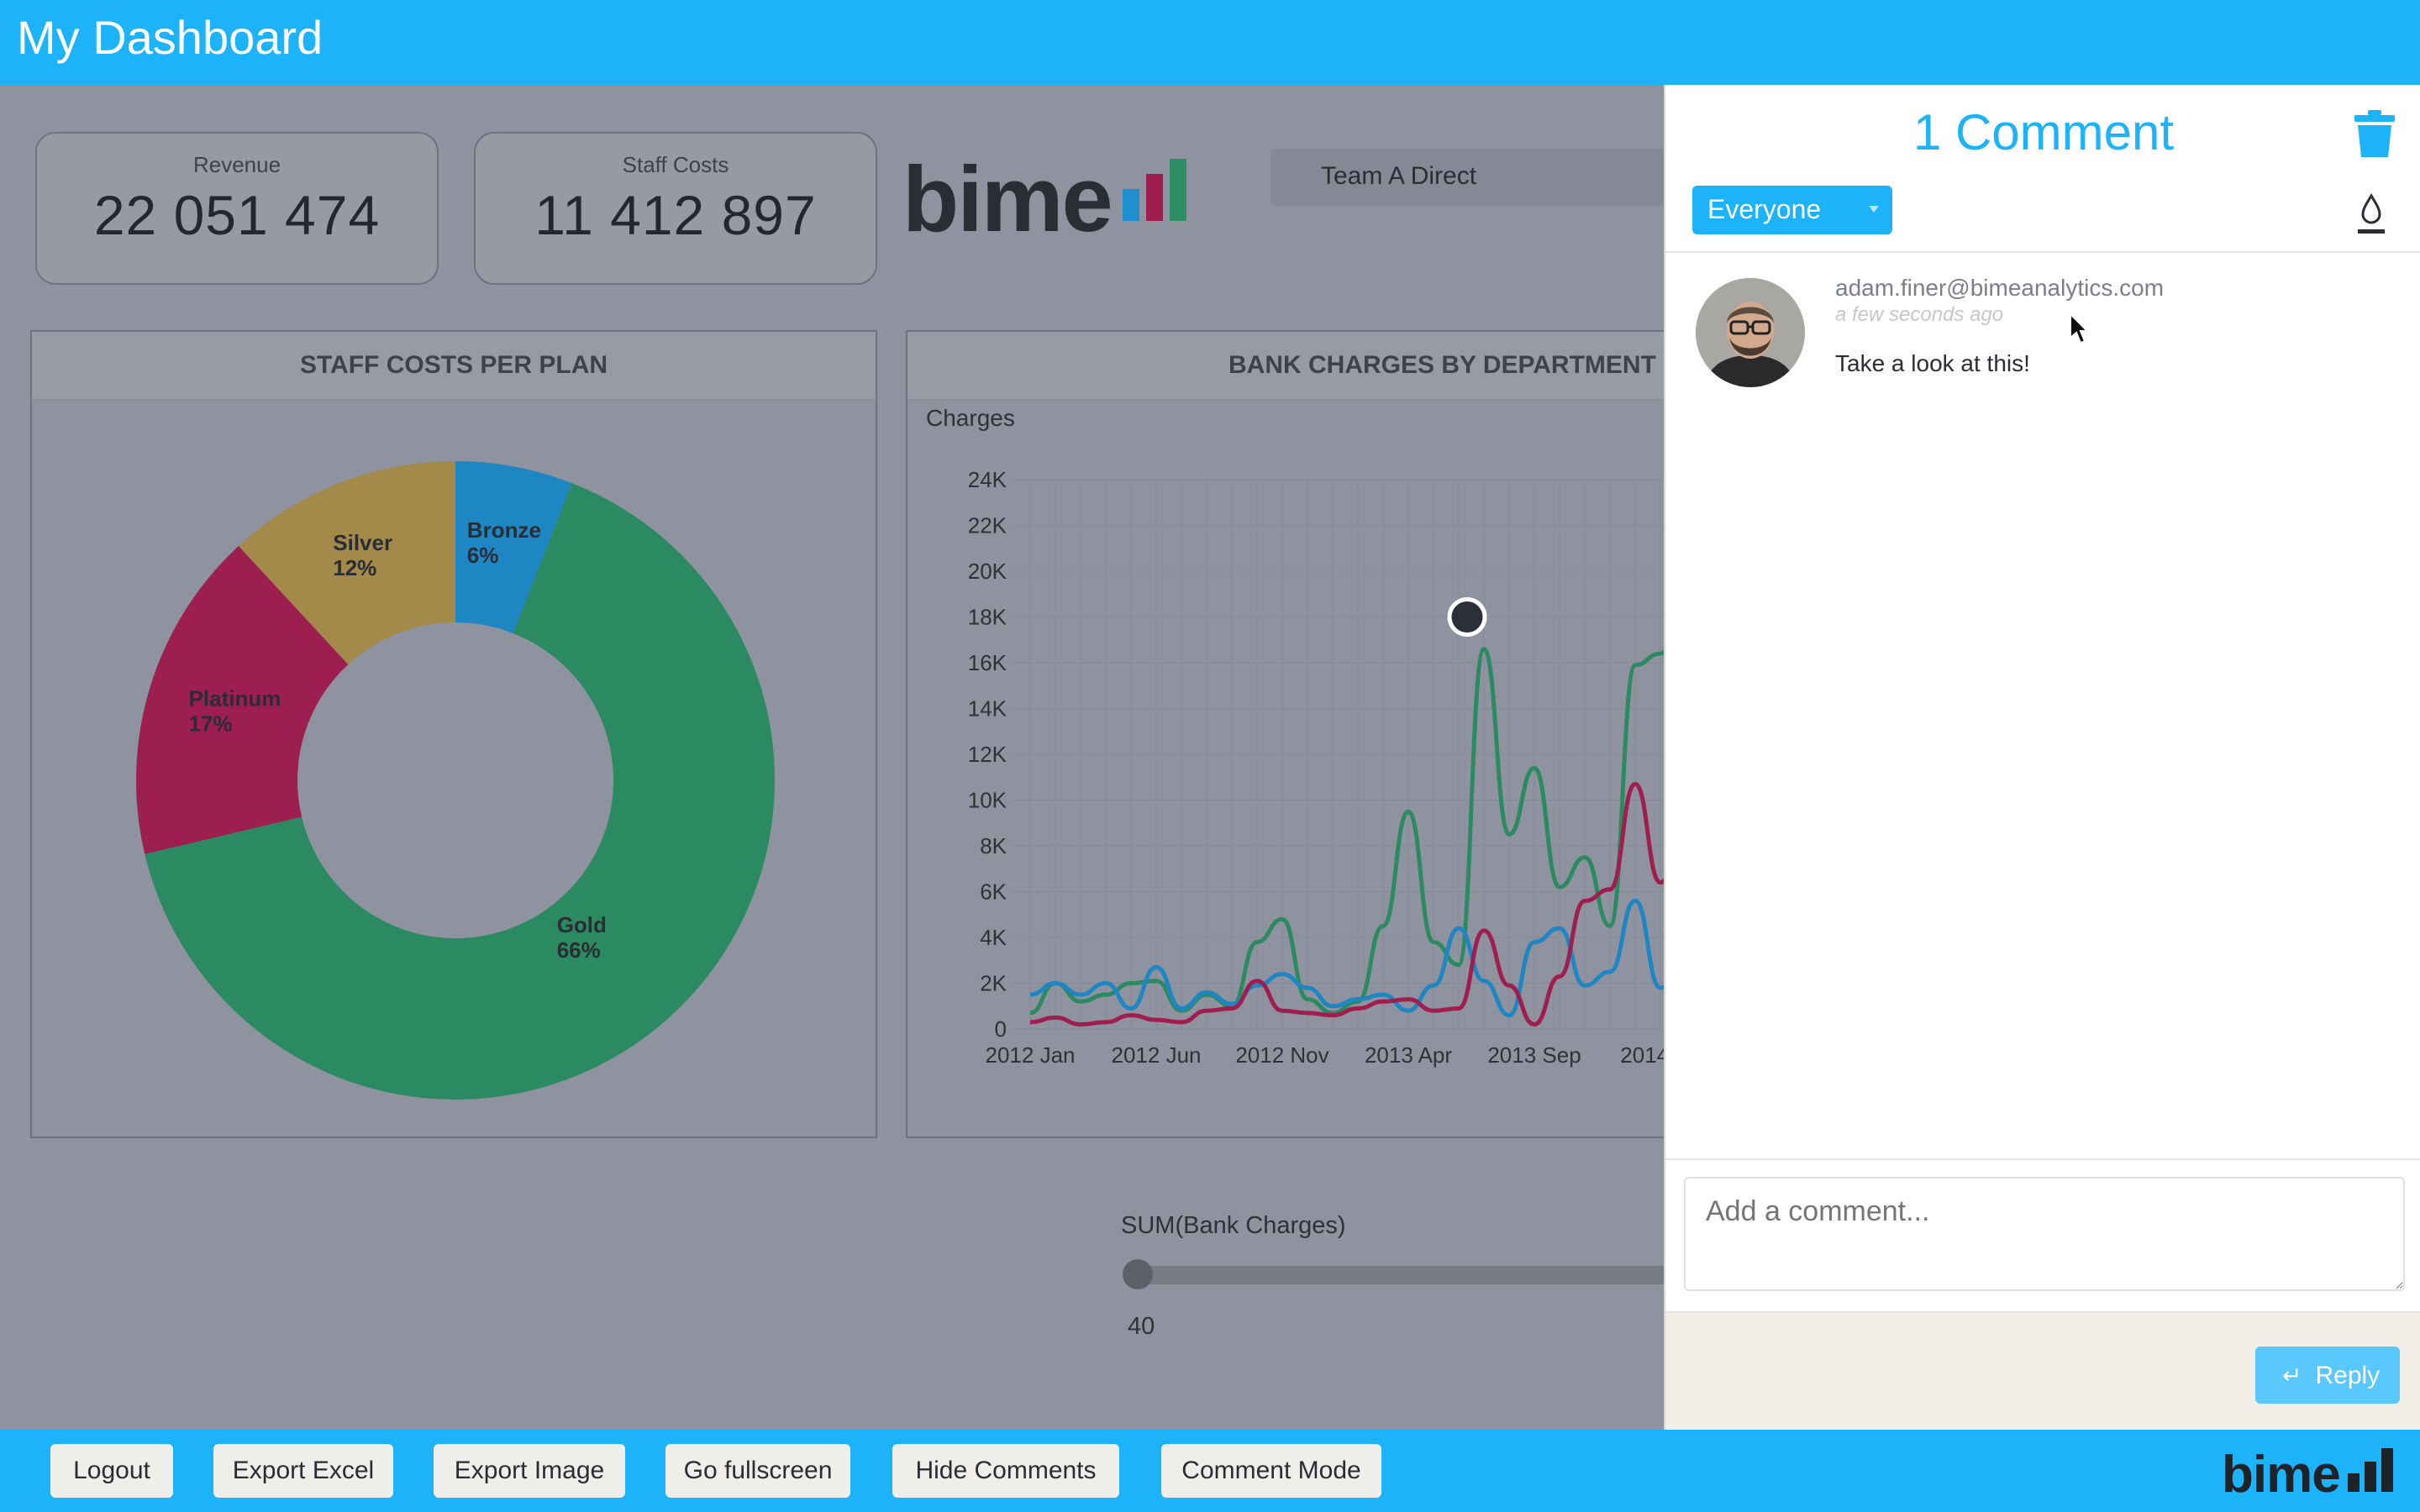 This screenshot has height=1512, width=2420. Describe the element at coordinates (1001, 1029) in the screenshot. I see `y-tick-label: 0` at that location.